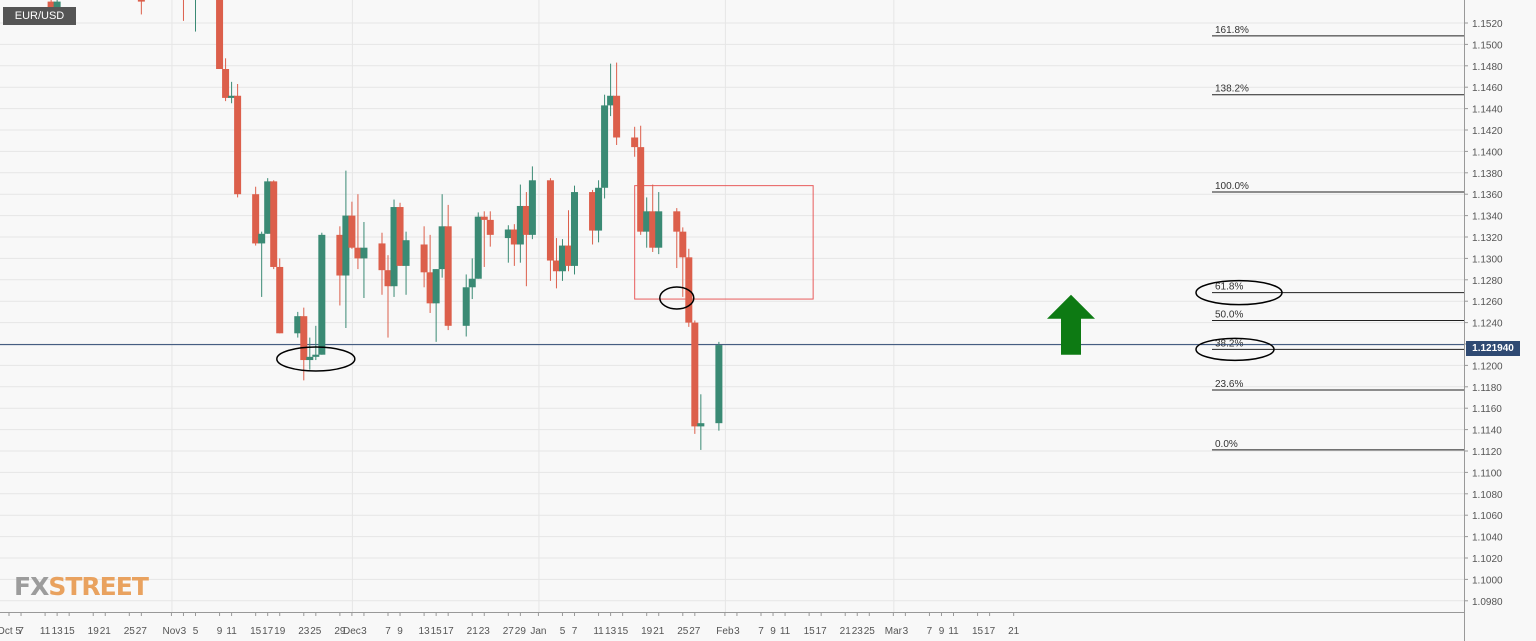  Describe the element at coordinates (779, 325) in the screenshot. I see `annotations` at that location.